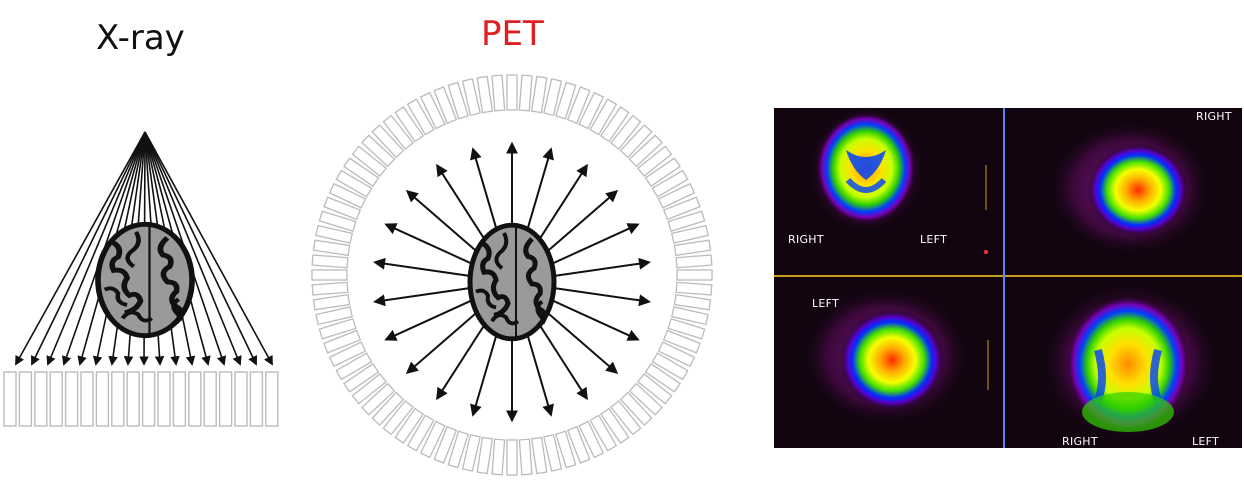 The image size is (1244, 490). What do you see at coordinates (512, 282) in the screenshot?
I see `pet-brain` at bounding box center [512, 282].